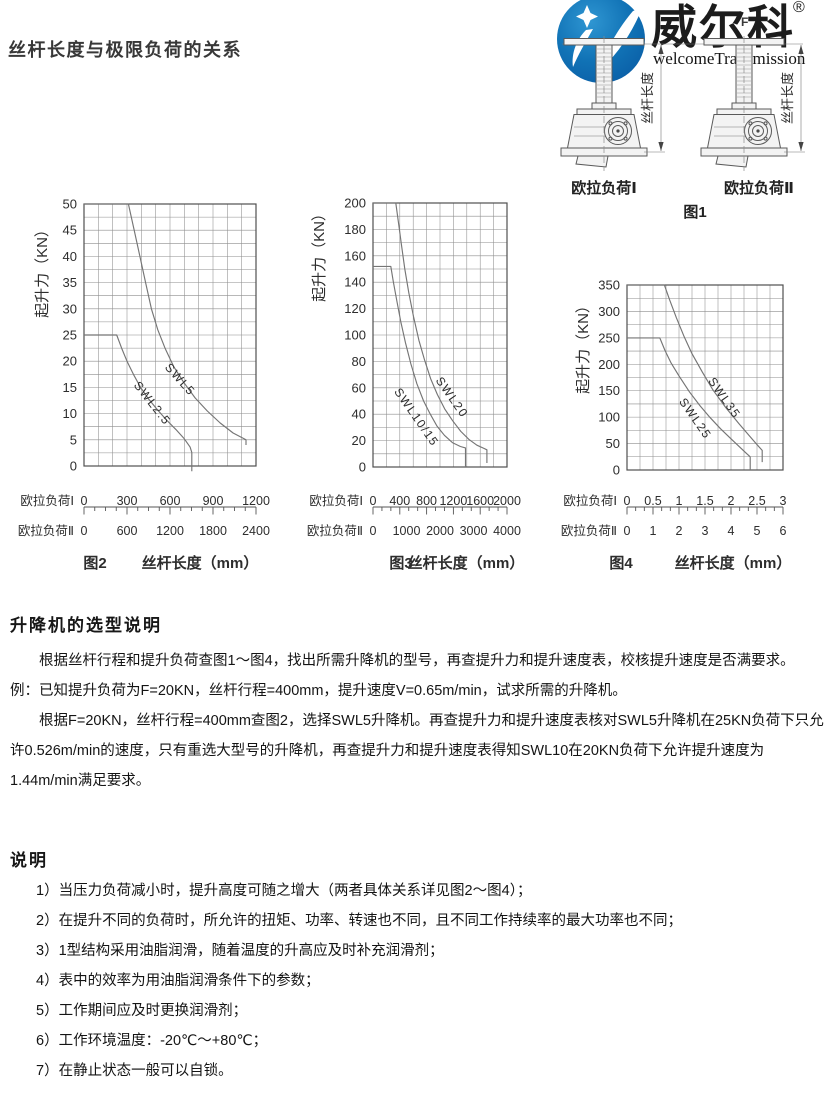 The height and width of the screenshot is (1101, 840). I want to click on figure1-caption: 图1, so click(695, 212).